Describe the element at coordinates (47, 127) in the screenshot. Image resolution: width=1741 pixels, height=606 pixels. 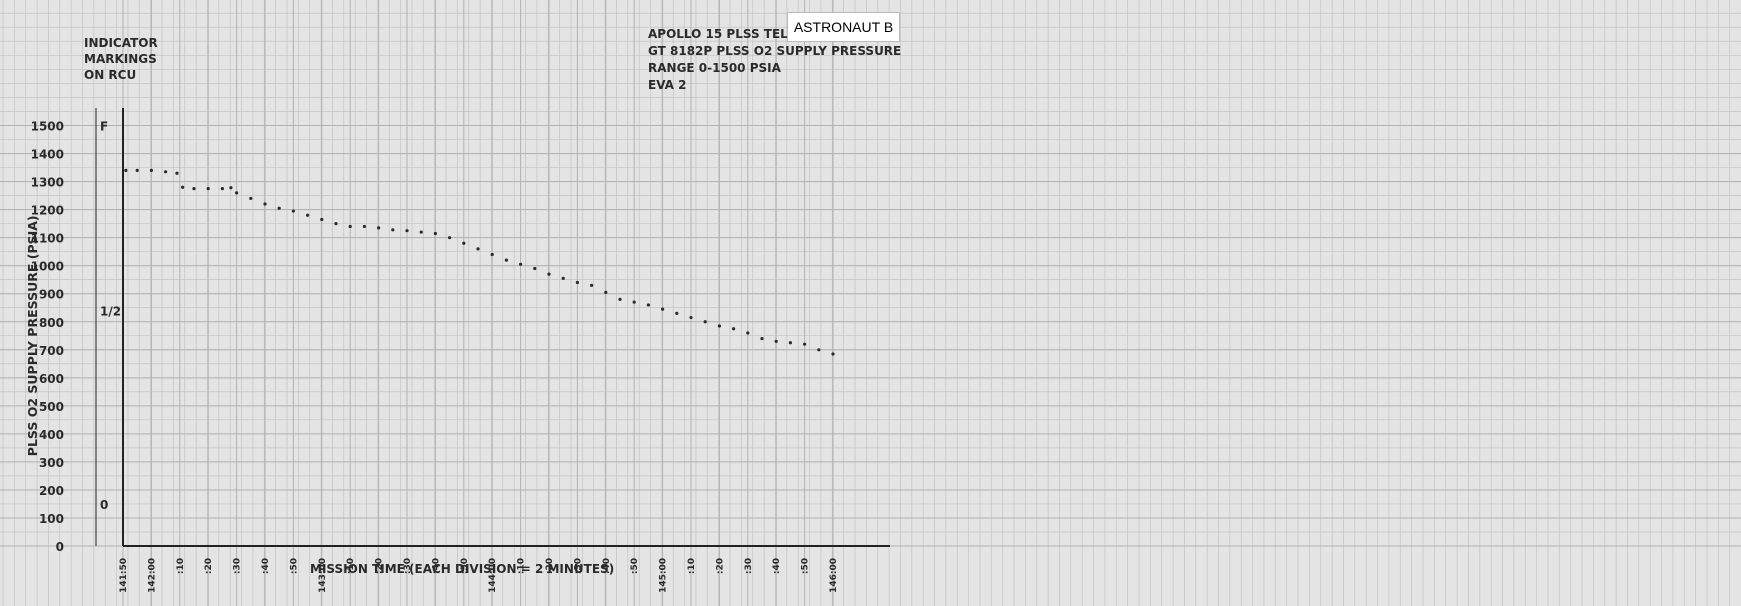
I see `y-tick-label: 1500` at that location.